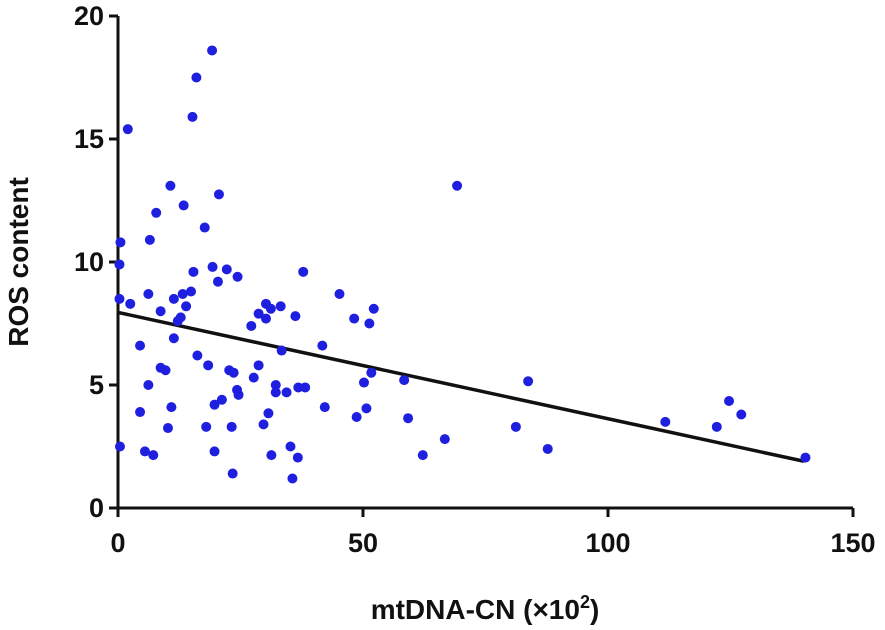  Describe the element at coordinates (117, 543) in the screenshot. I see `x-tick-label: 0` at that location.